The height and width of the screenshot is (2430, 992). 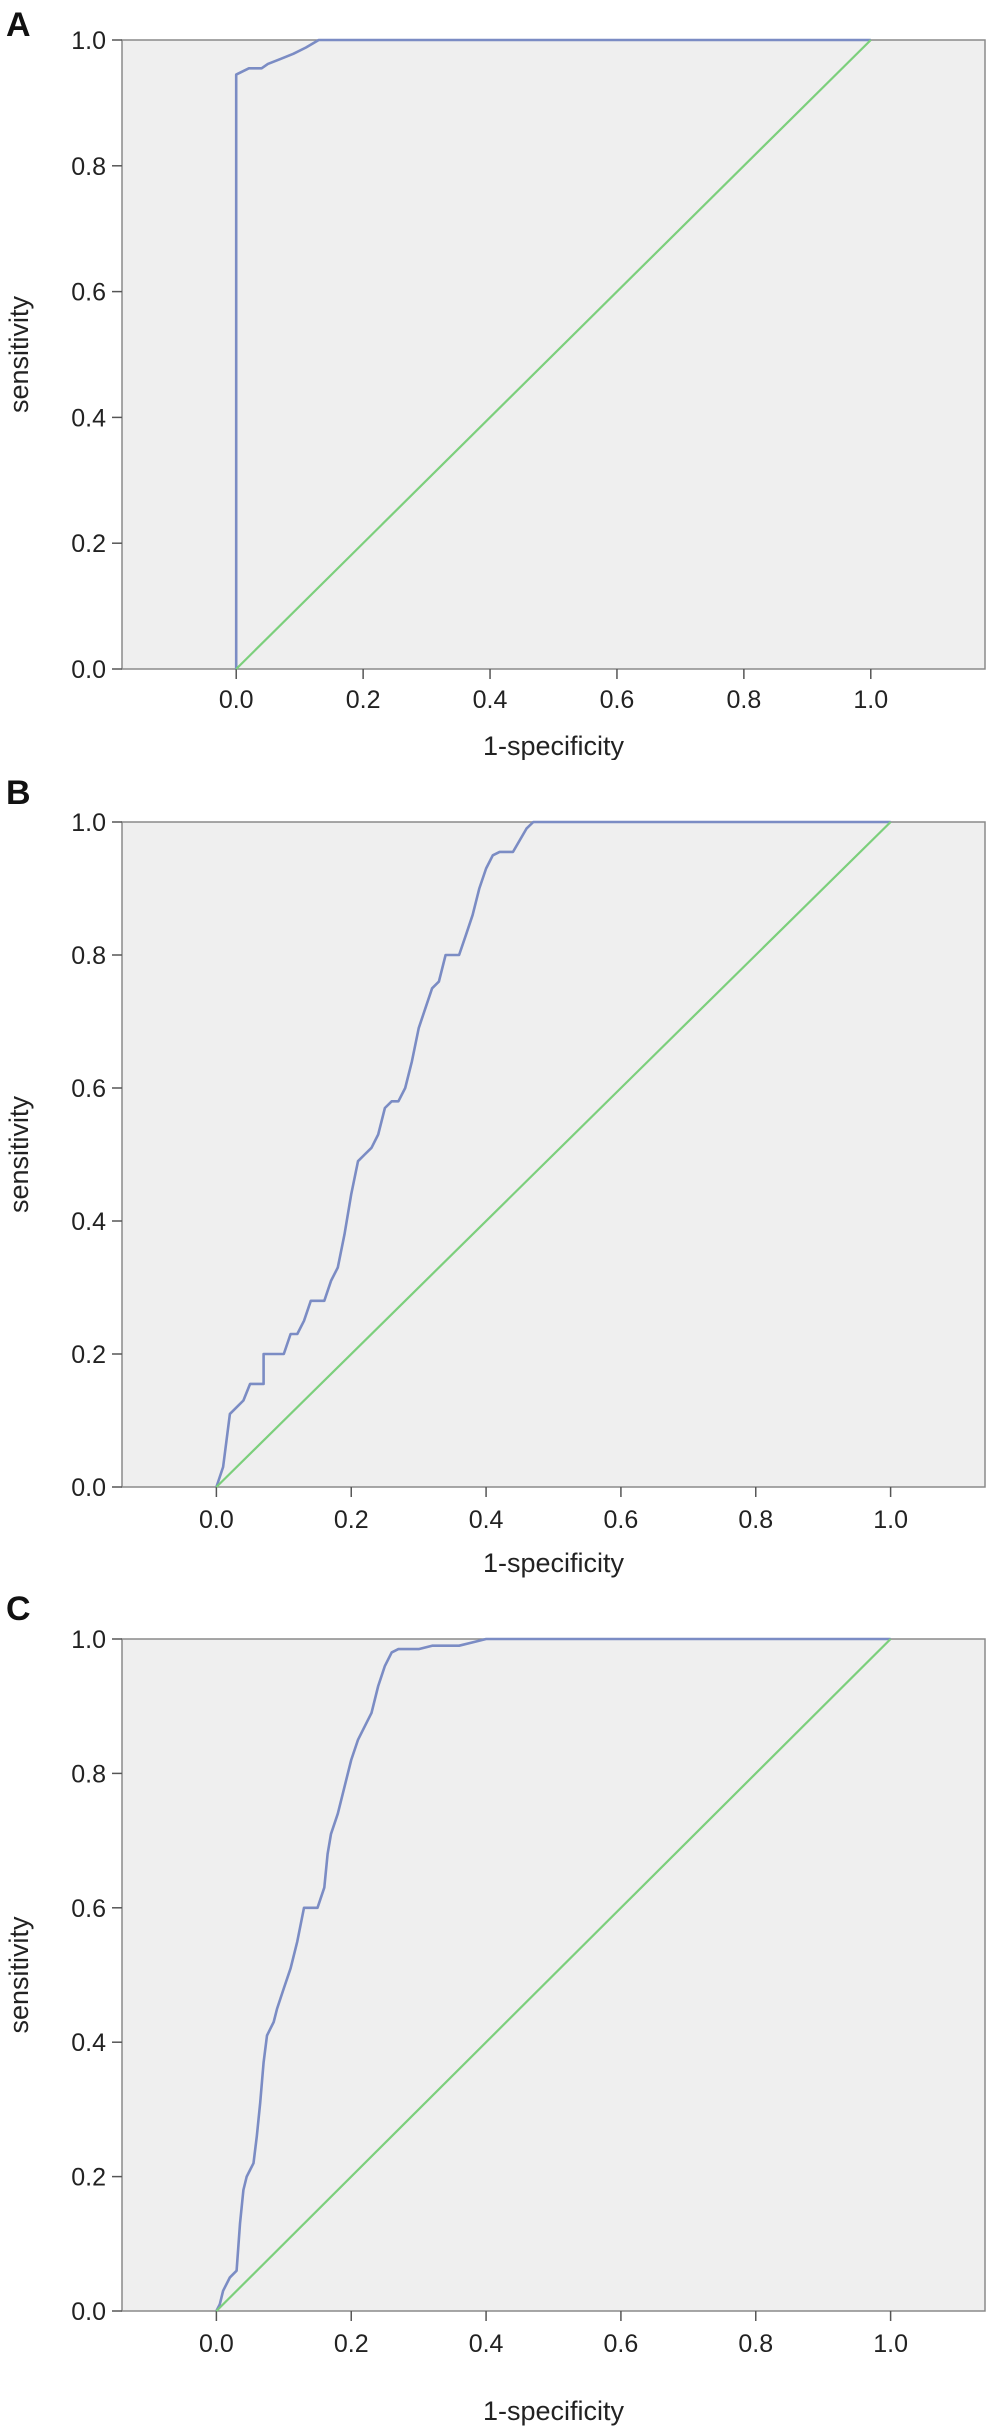 What do you see at coordinates (890, 2344) in the screenshot?
I see `x-tick-label-c: 1.0` at bounding box center [890, 2344].